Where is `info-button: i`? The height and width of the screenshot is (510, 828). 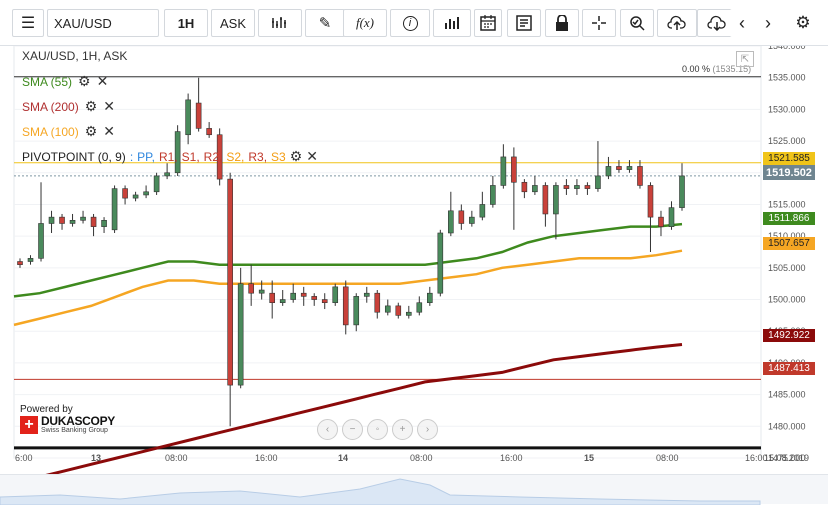
info-button: i is located at coordinates (410, 23).